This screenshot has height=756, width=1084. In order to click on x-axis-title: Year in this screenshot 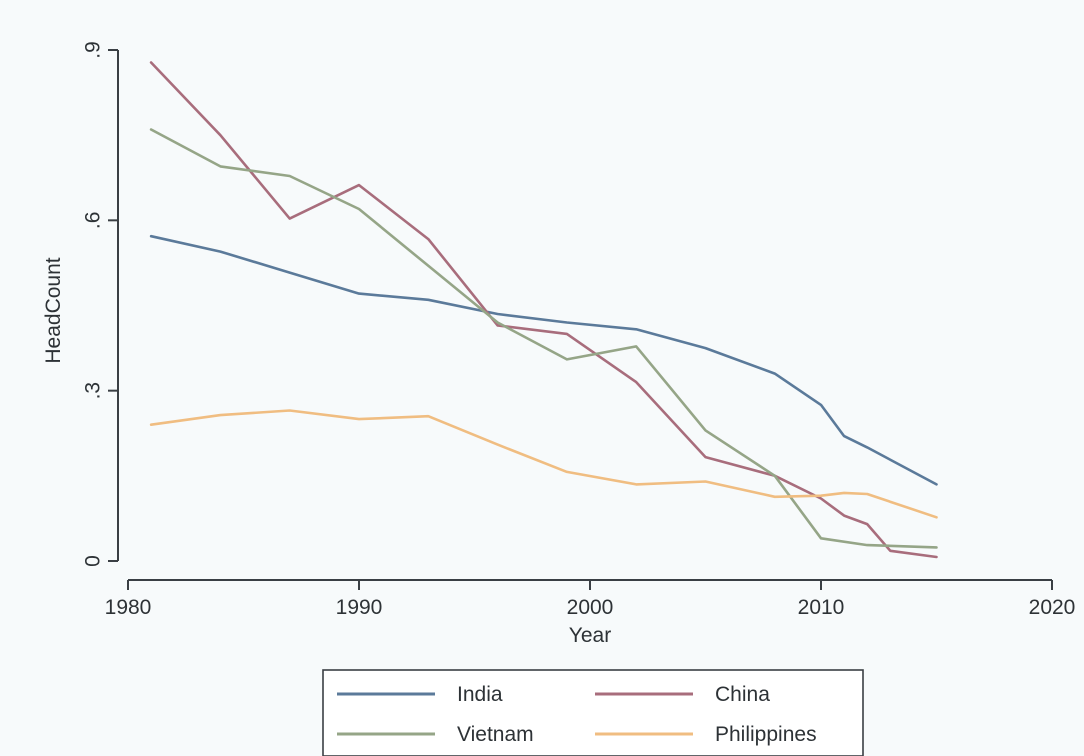, I will do `click(590, 635)`.